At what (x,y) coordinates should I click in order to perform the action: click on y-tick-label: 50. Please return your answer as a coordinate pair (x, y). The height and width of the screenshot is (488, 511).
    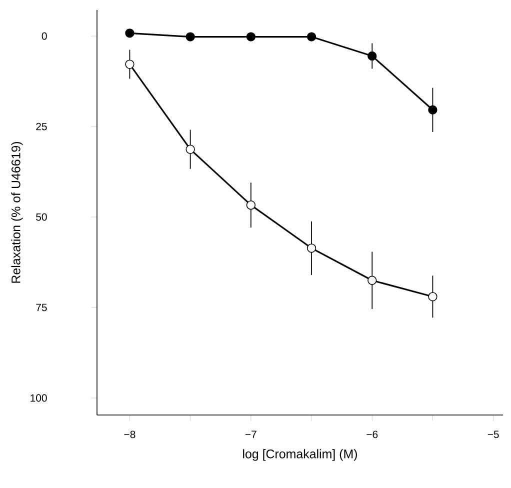
    Looking at the image, I should click on (41, 217).